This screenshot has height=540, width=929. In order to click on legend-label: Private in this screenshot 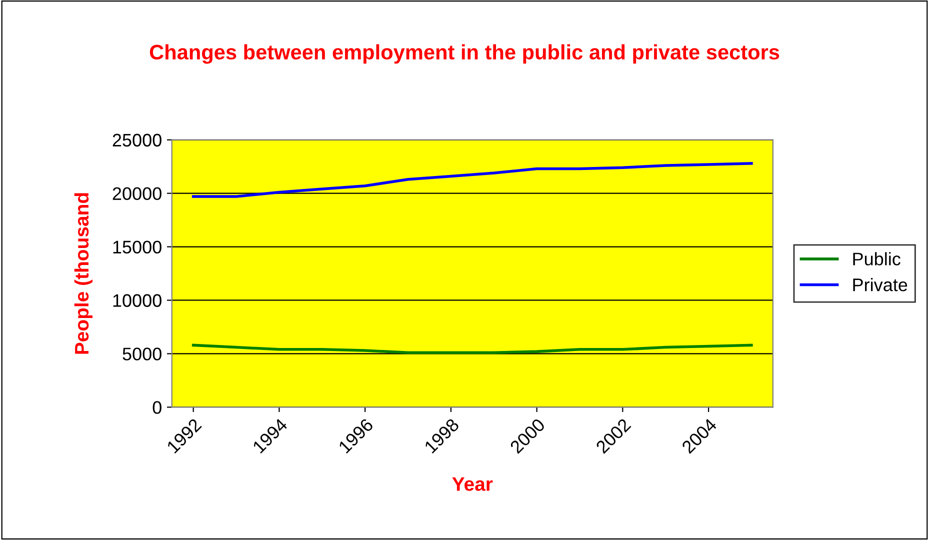, I will do `click(880, 285)`.